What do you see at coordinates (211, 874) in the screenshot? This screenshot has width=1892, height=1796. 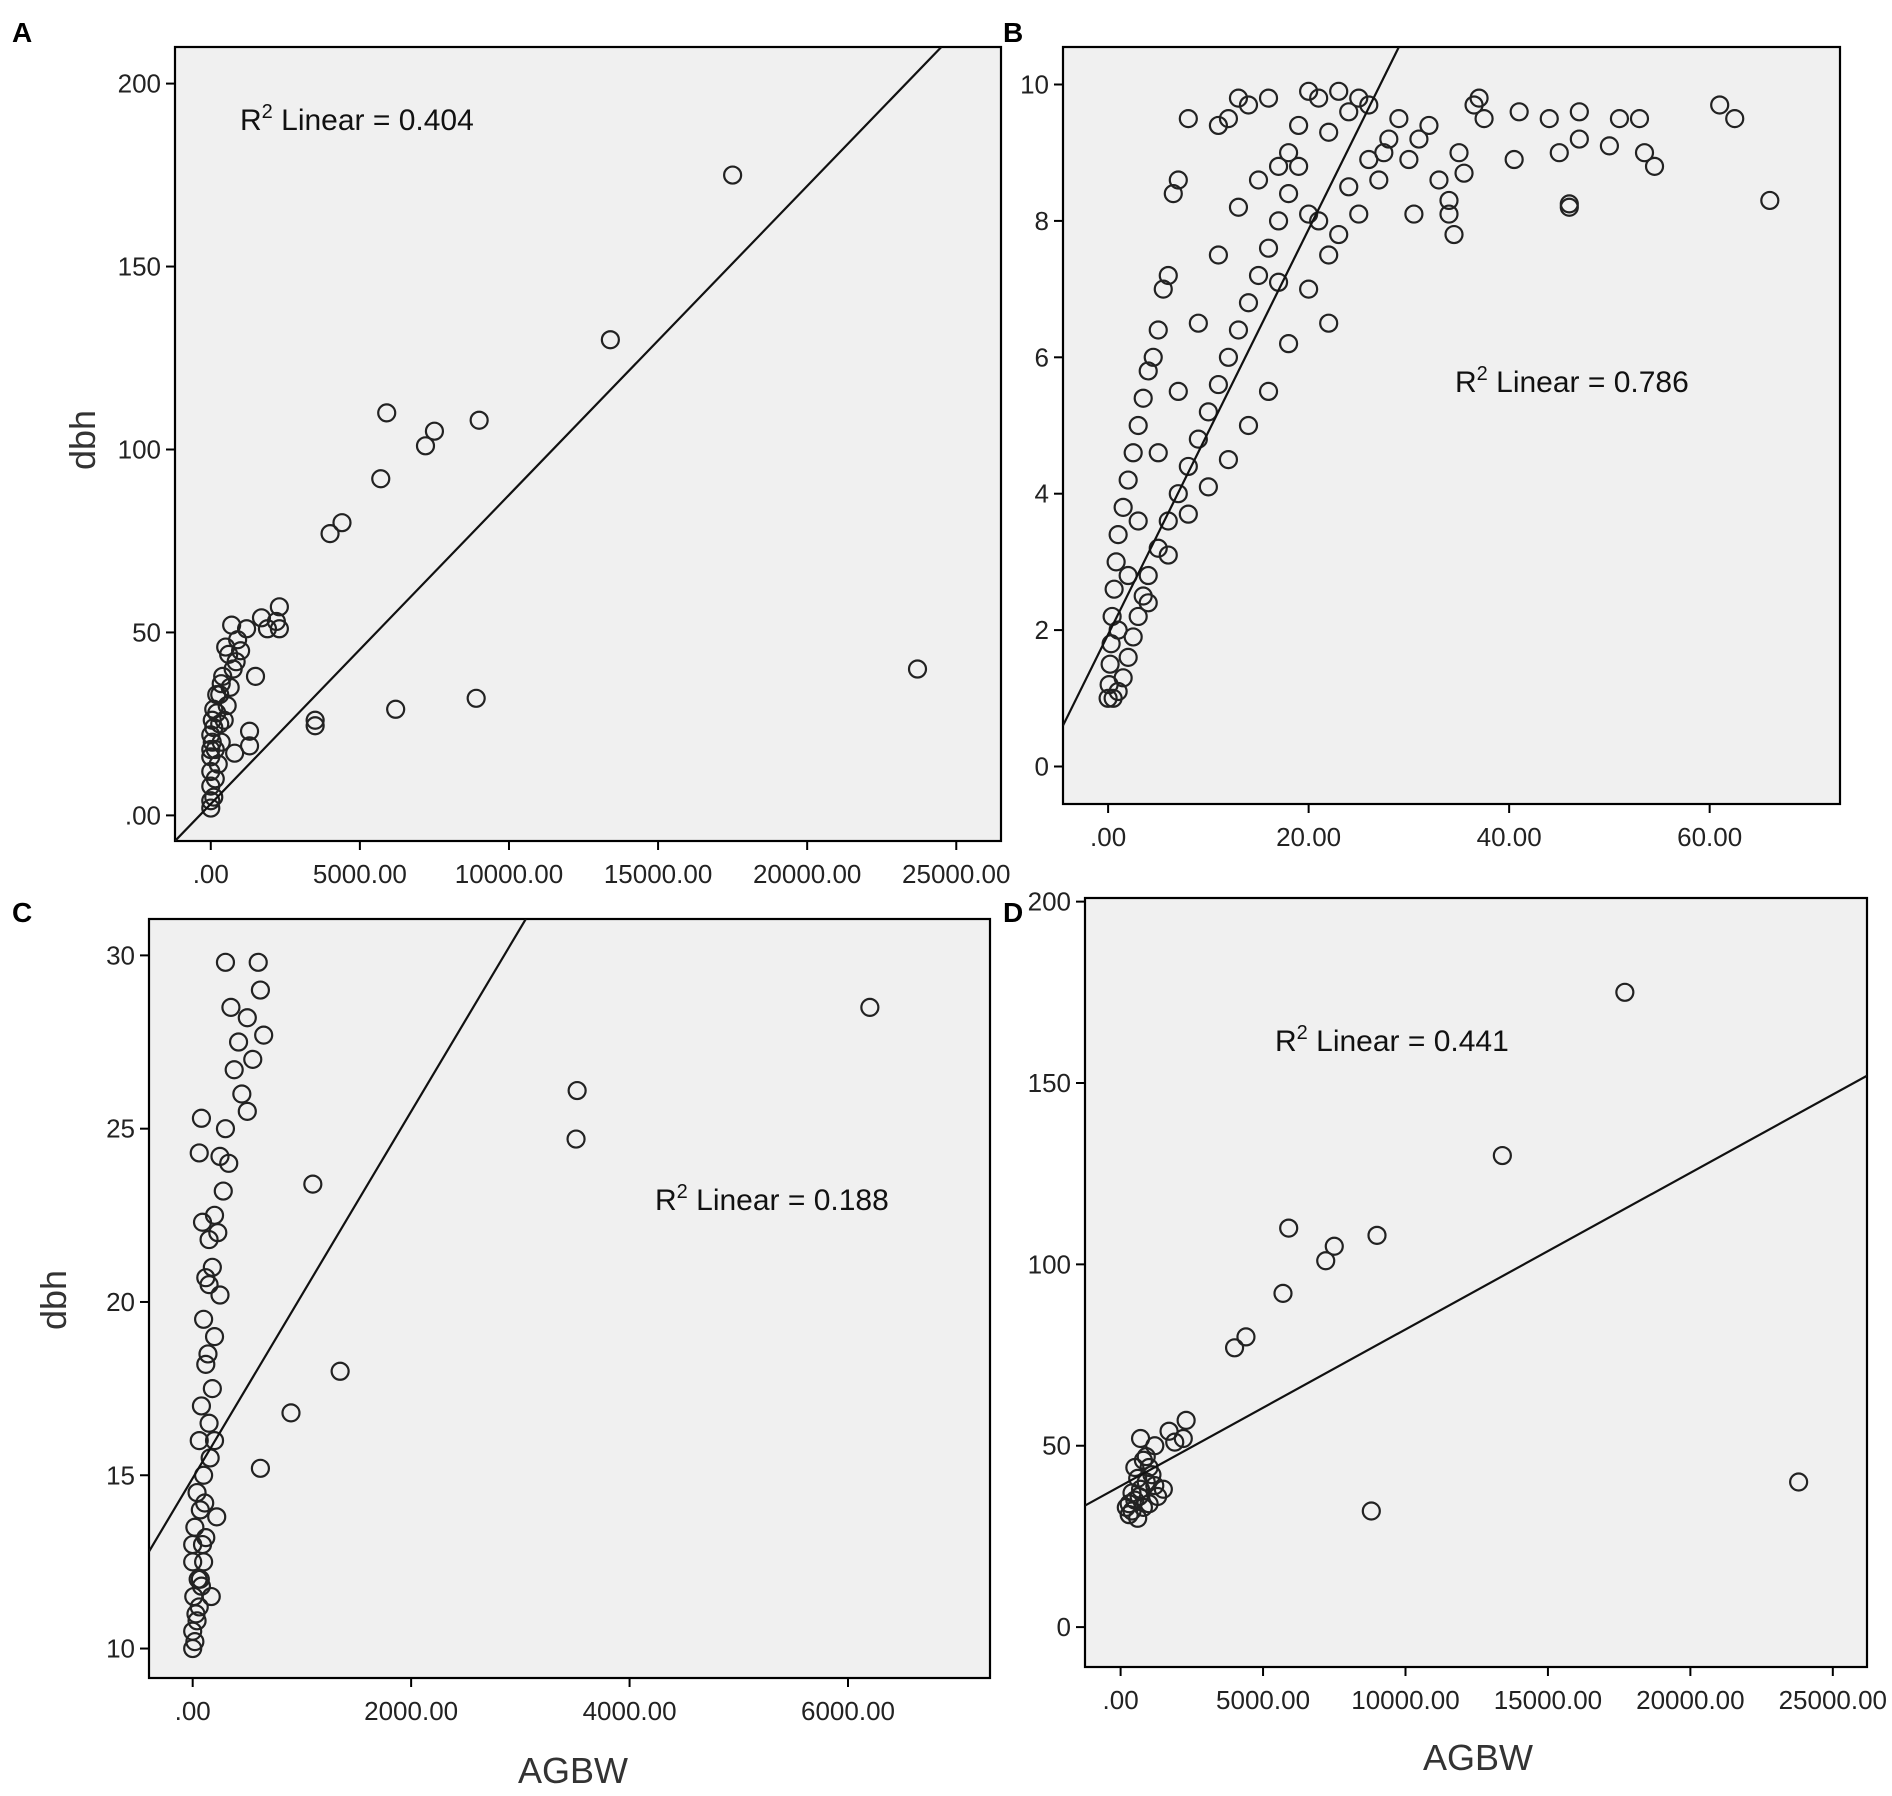 I see `x-tick-label: .00` at bounding box center [211, 874].